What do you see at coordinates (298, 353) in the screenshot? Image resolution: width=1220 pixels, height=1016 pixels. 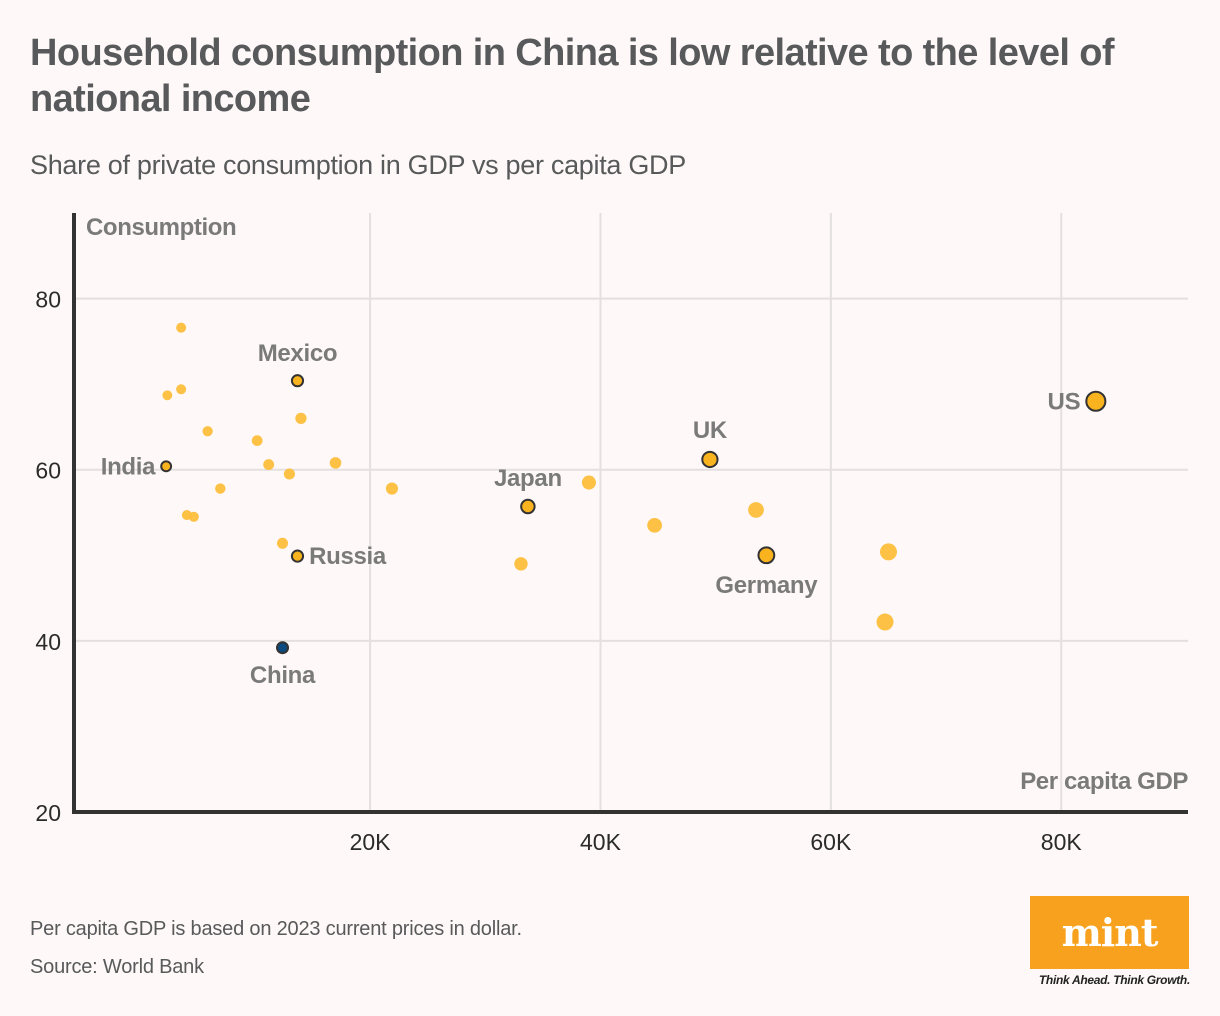 I see `point-label-mexico: Mexico` at bounding box center [298, 353].